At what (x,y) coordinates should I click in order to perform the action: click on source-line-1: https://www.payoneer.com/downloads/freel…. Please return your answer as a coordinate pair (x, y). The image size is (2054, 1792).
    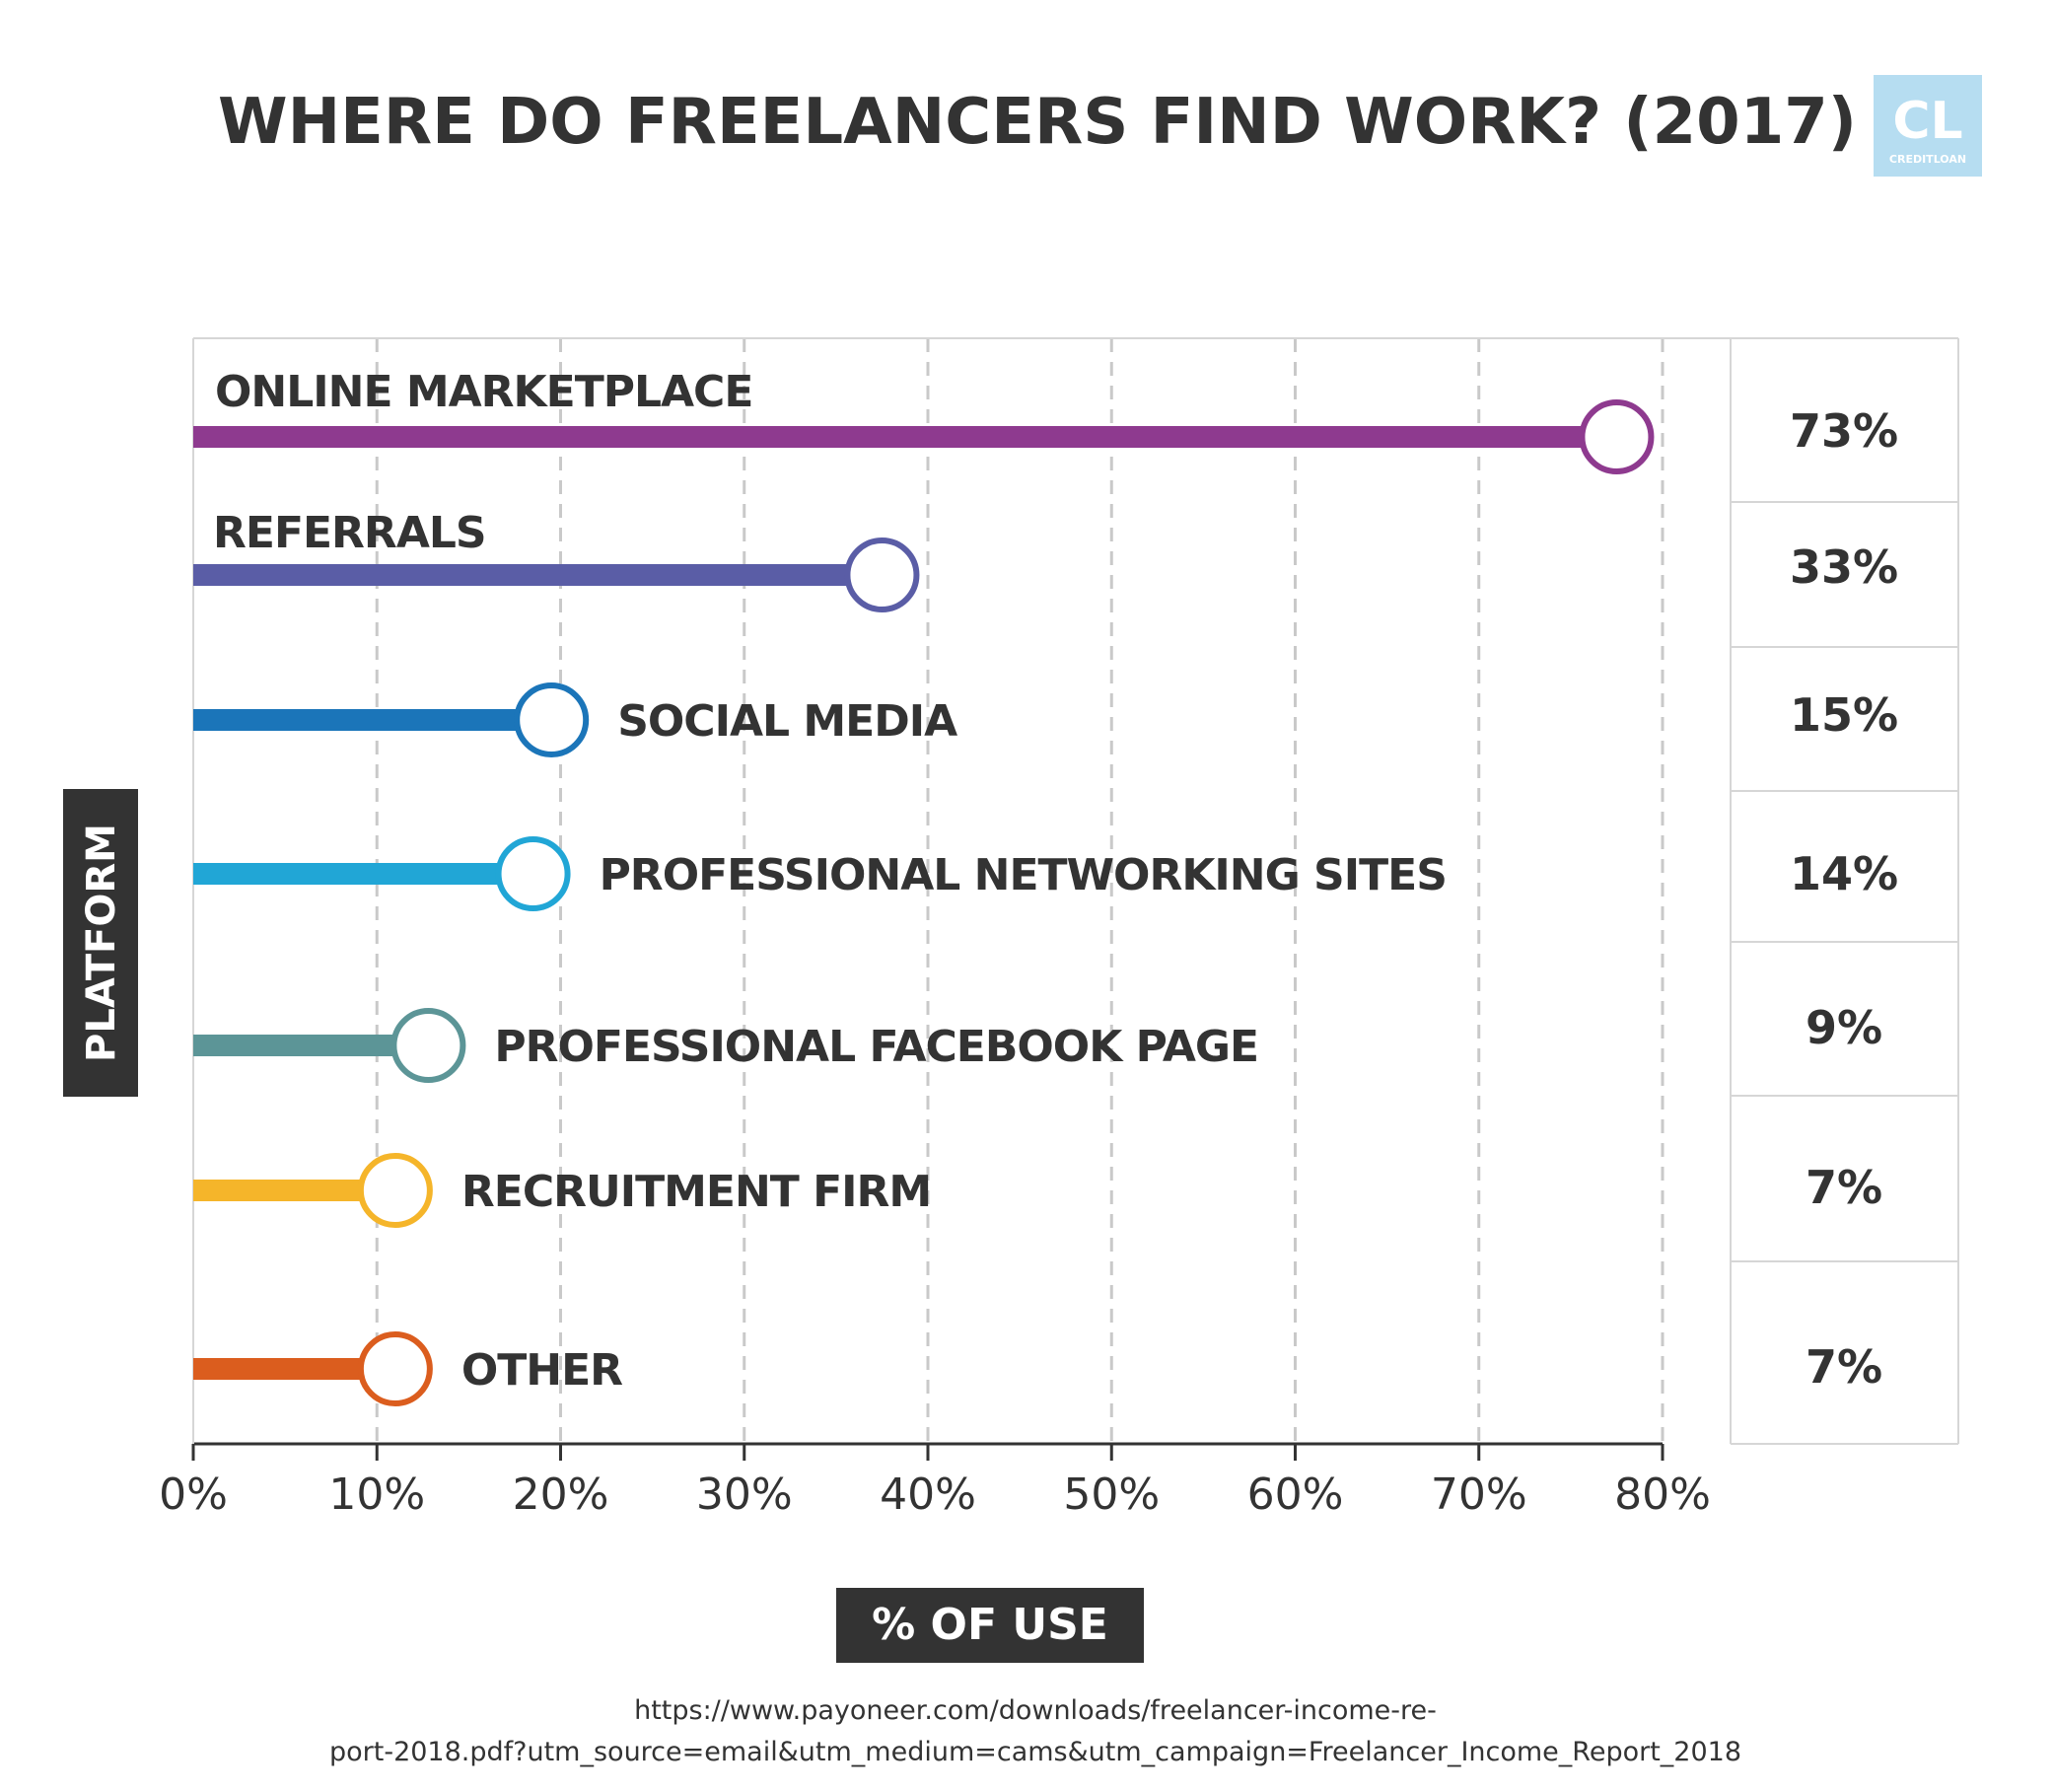
    Looking at the image, I should click on (1035, 1710).